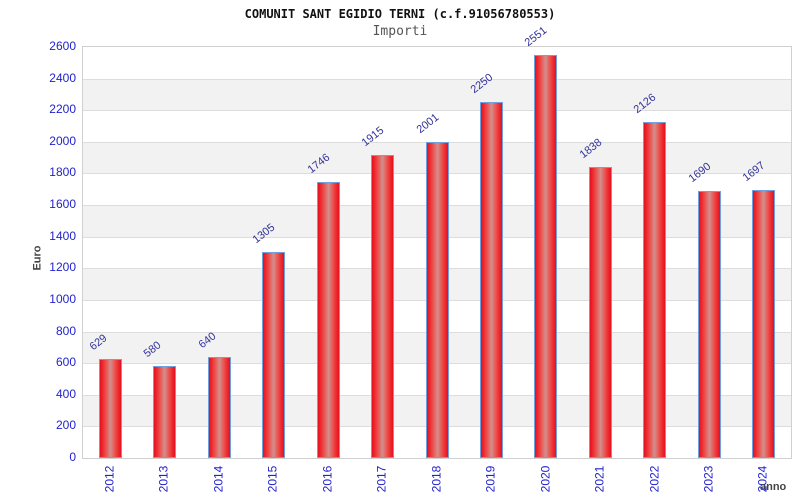 The width and height of the screenshot is (800, 500). Describe the element at coordinates (763, 479) in the screenshot. I see `x-tick-label: 2024` at that location.